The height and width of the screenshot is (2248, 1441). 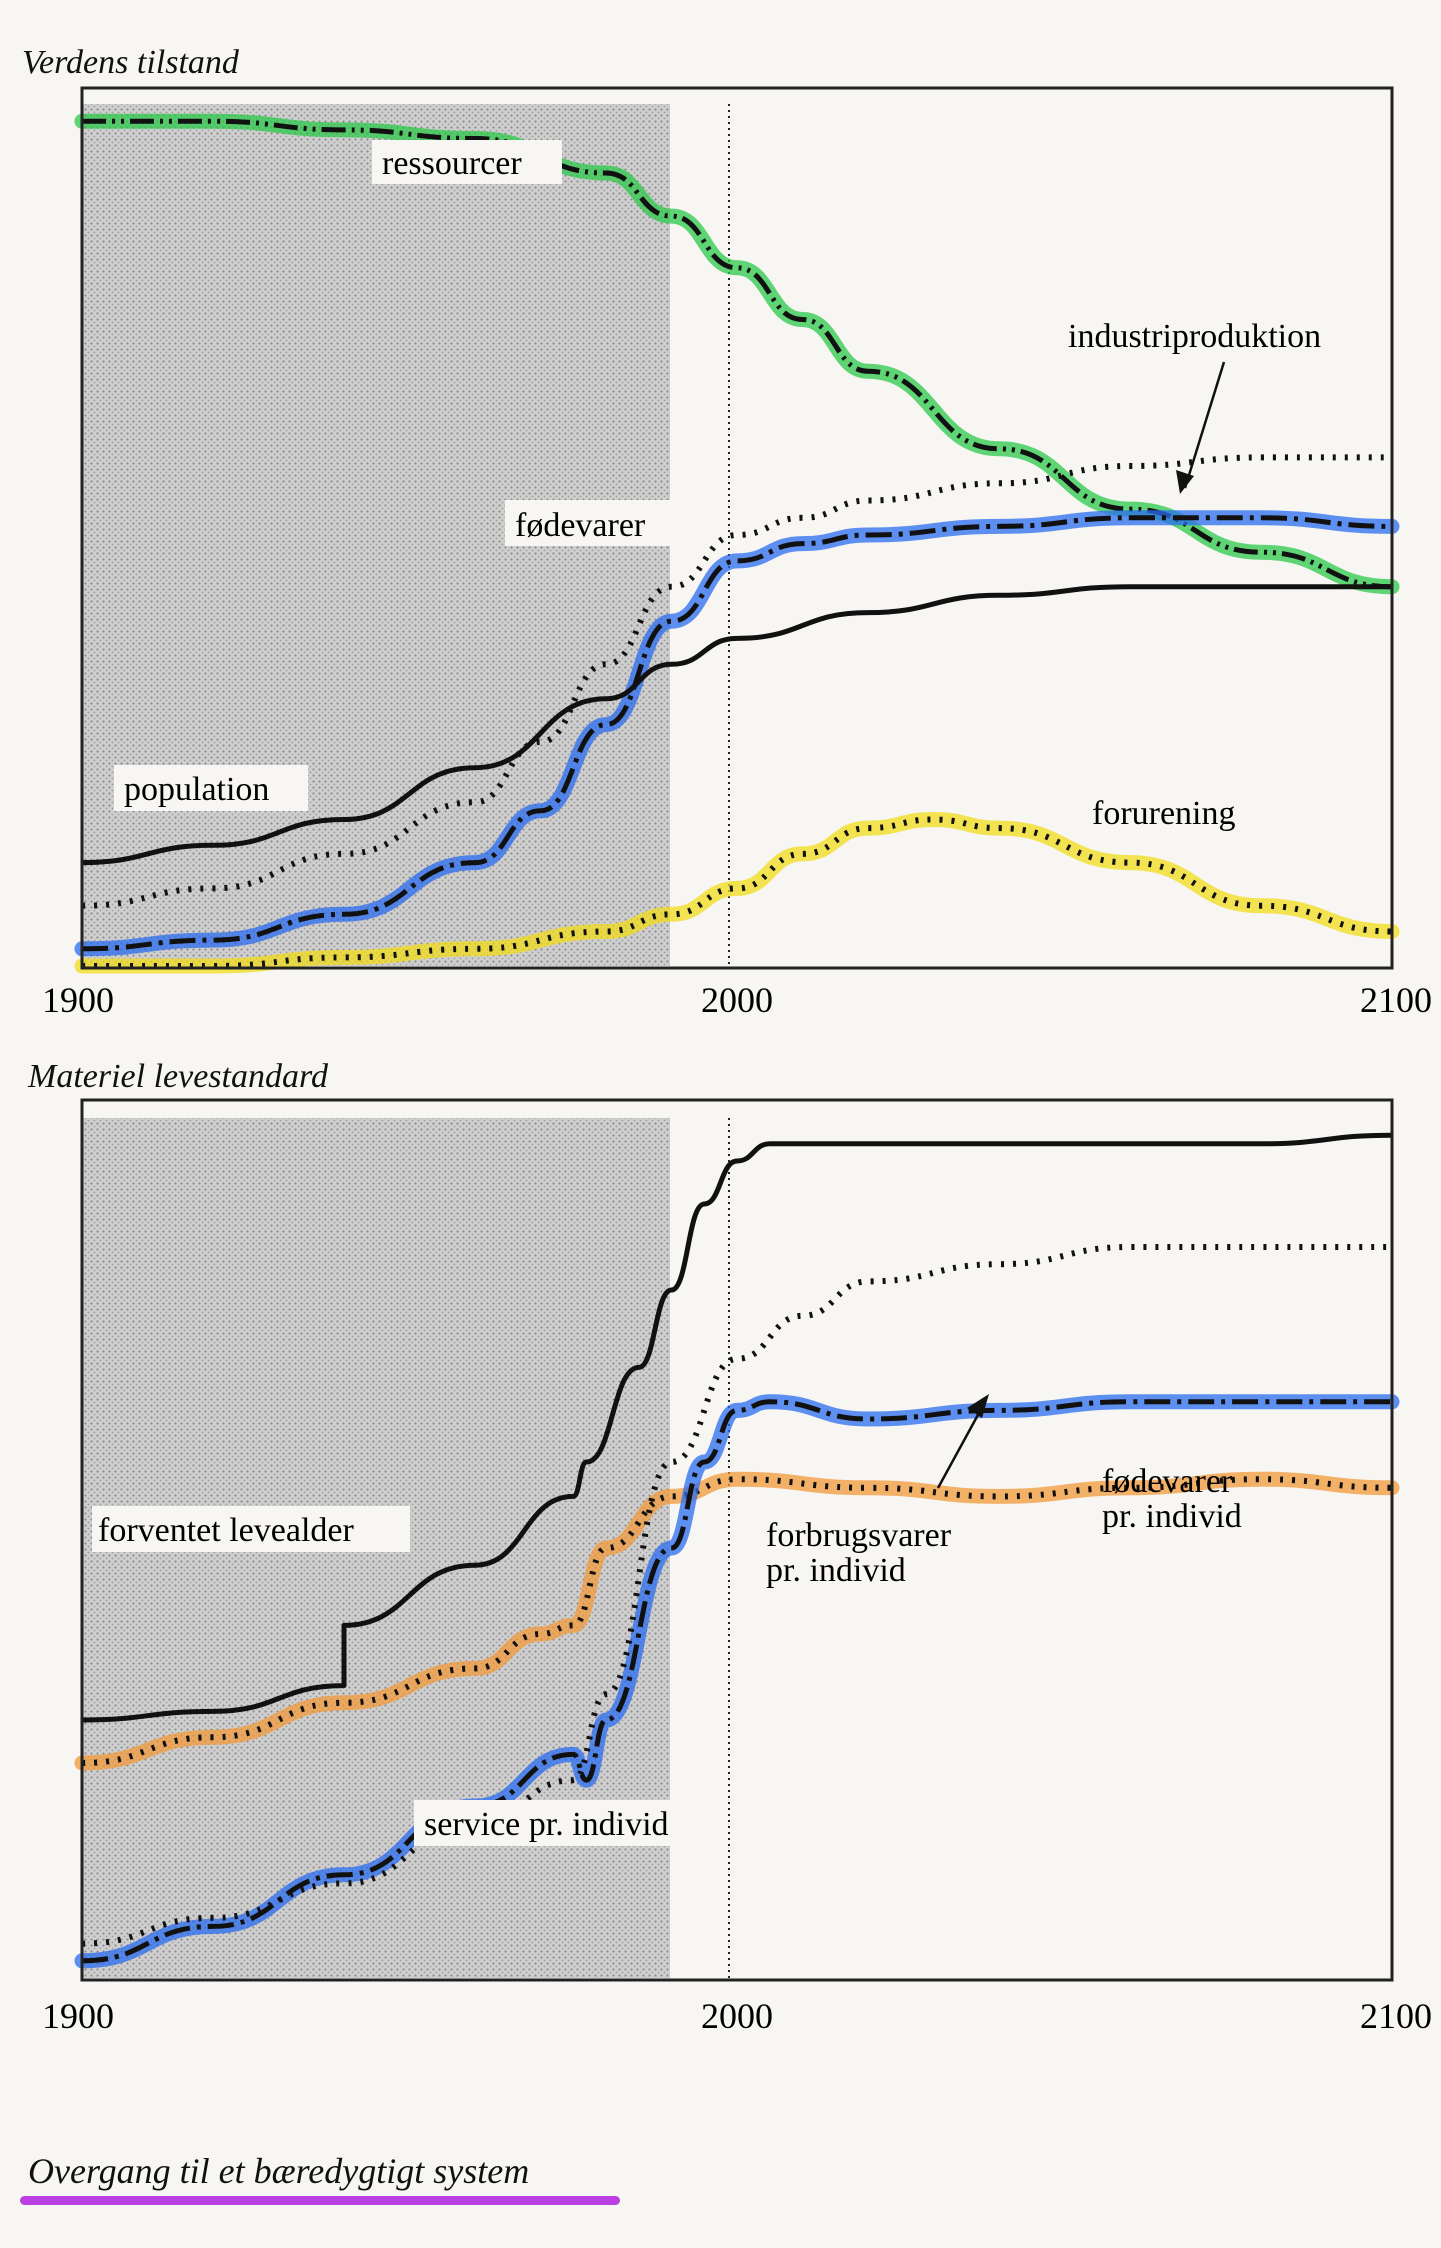 I want to click on svg-text: service pr. individ, so click(x=546, y=1824).